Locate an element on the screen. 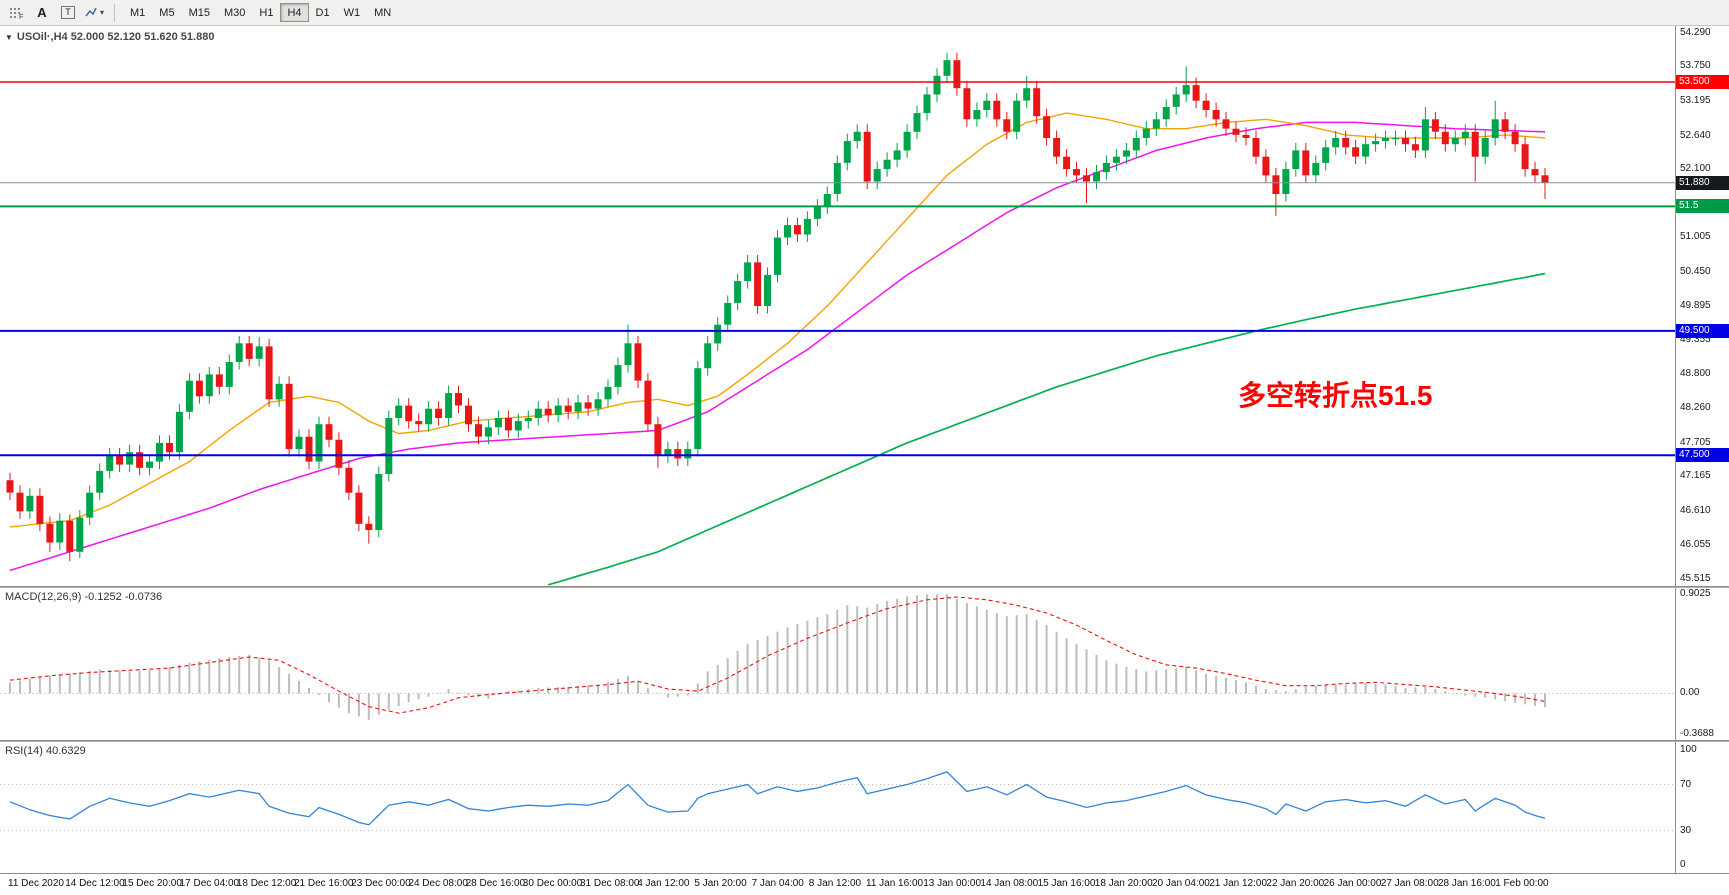 The width and height of the screenshot is (1729, 895). axis-tick-label: 52.640 is located at coordinates (1695, 135).